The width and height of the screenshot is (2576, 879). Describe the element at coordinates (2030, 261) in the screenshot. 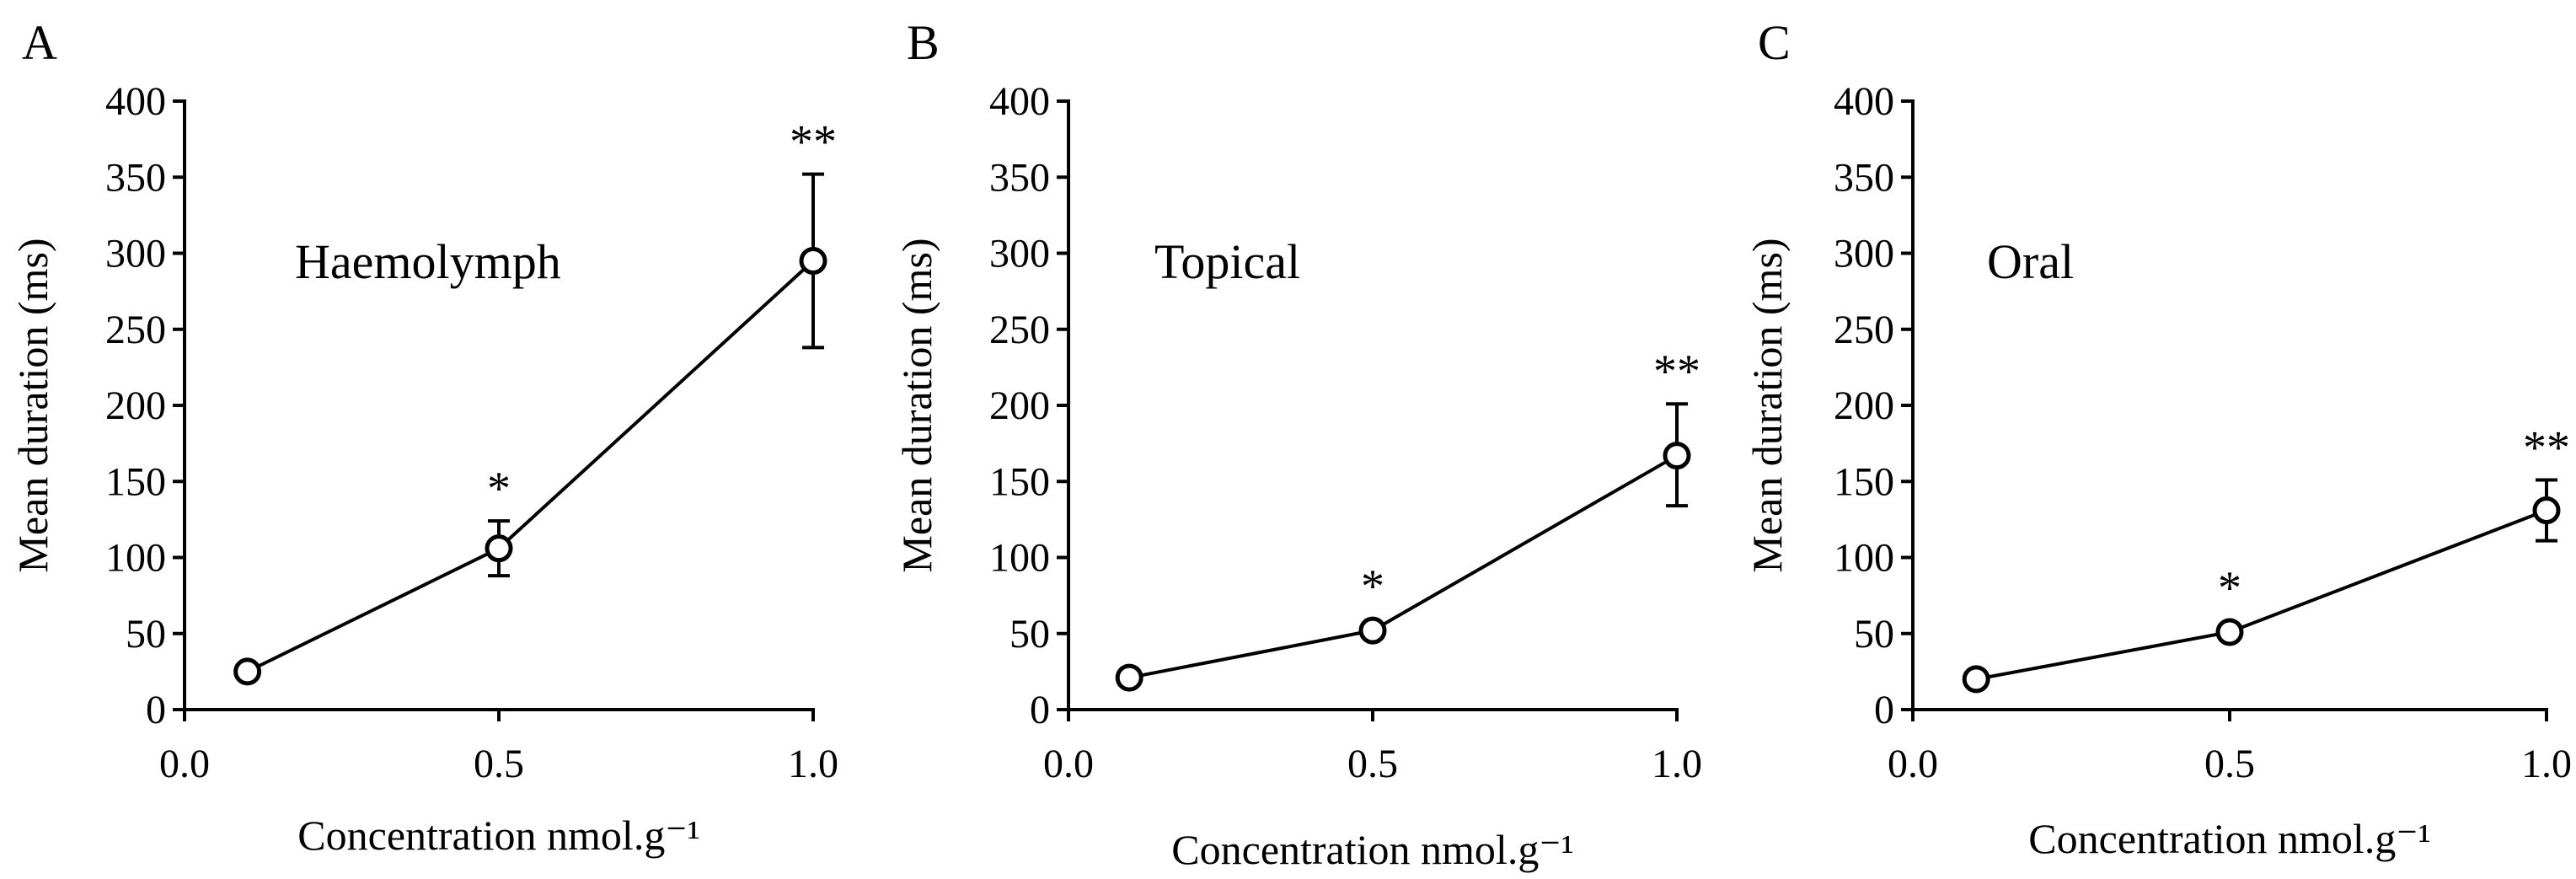

I see `panel-annotation: Oral` at that location.